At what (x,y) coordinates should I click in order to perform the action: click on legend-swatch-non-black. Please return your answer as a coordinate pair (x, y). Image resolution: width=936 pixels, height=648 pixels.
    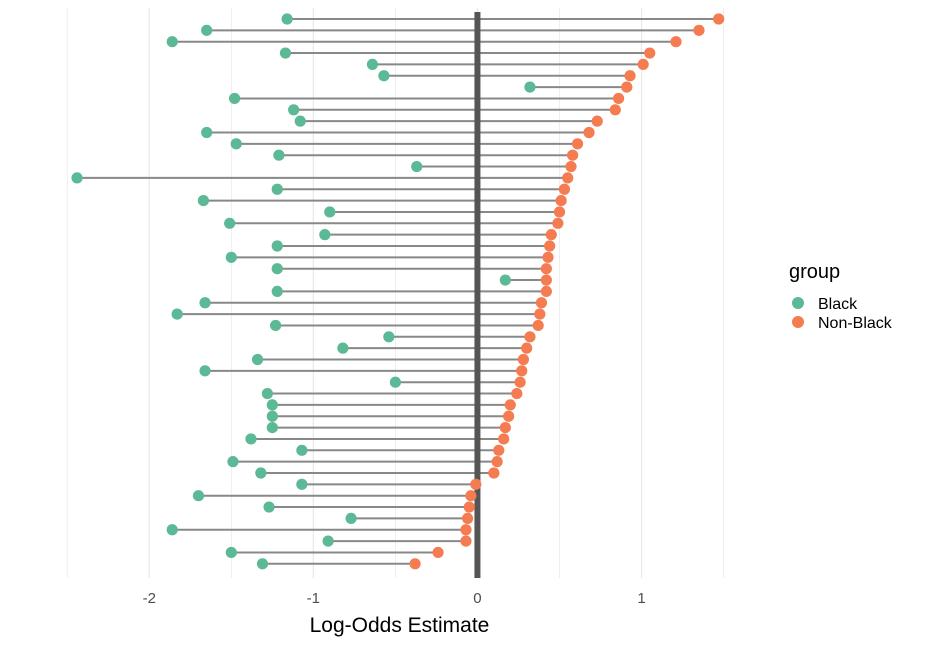
    Looking at the image, I should click on (798, 322).